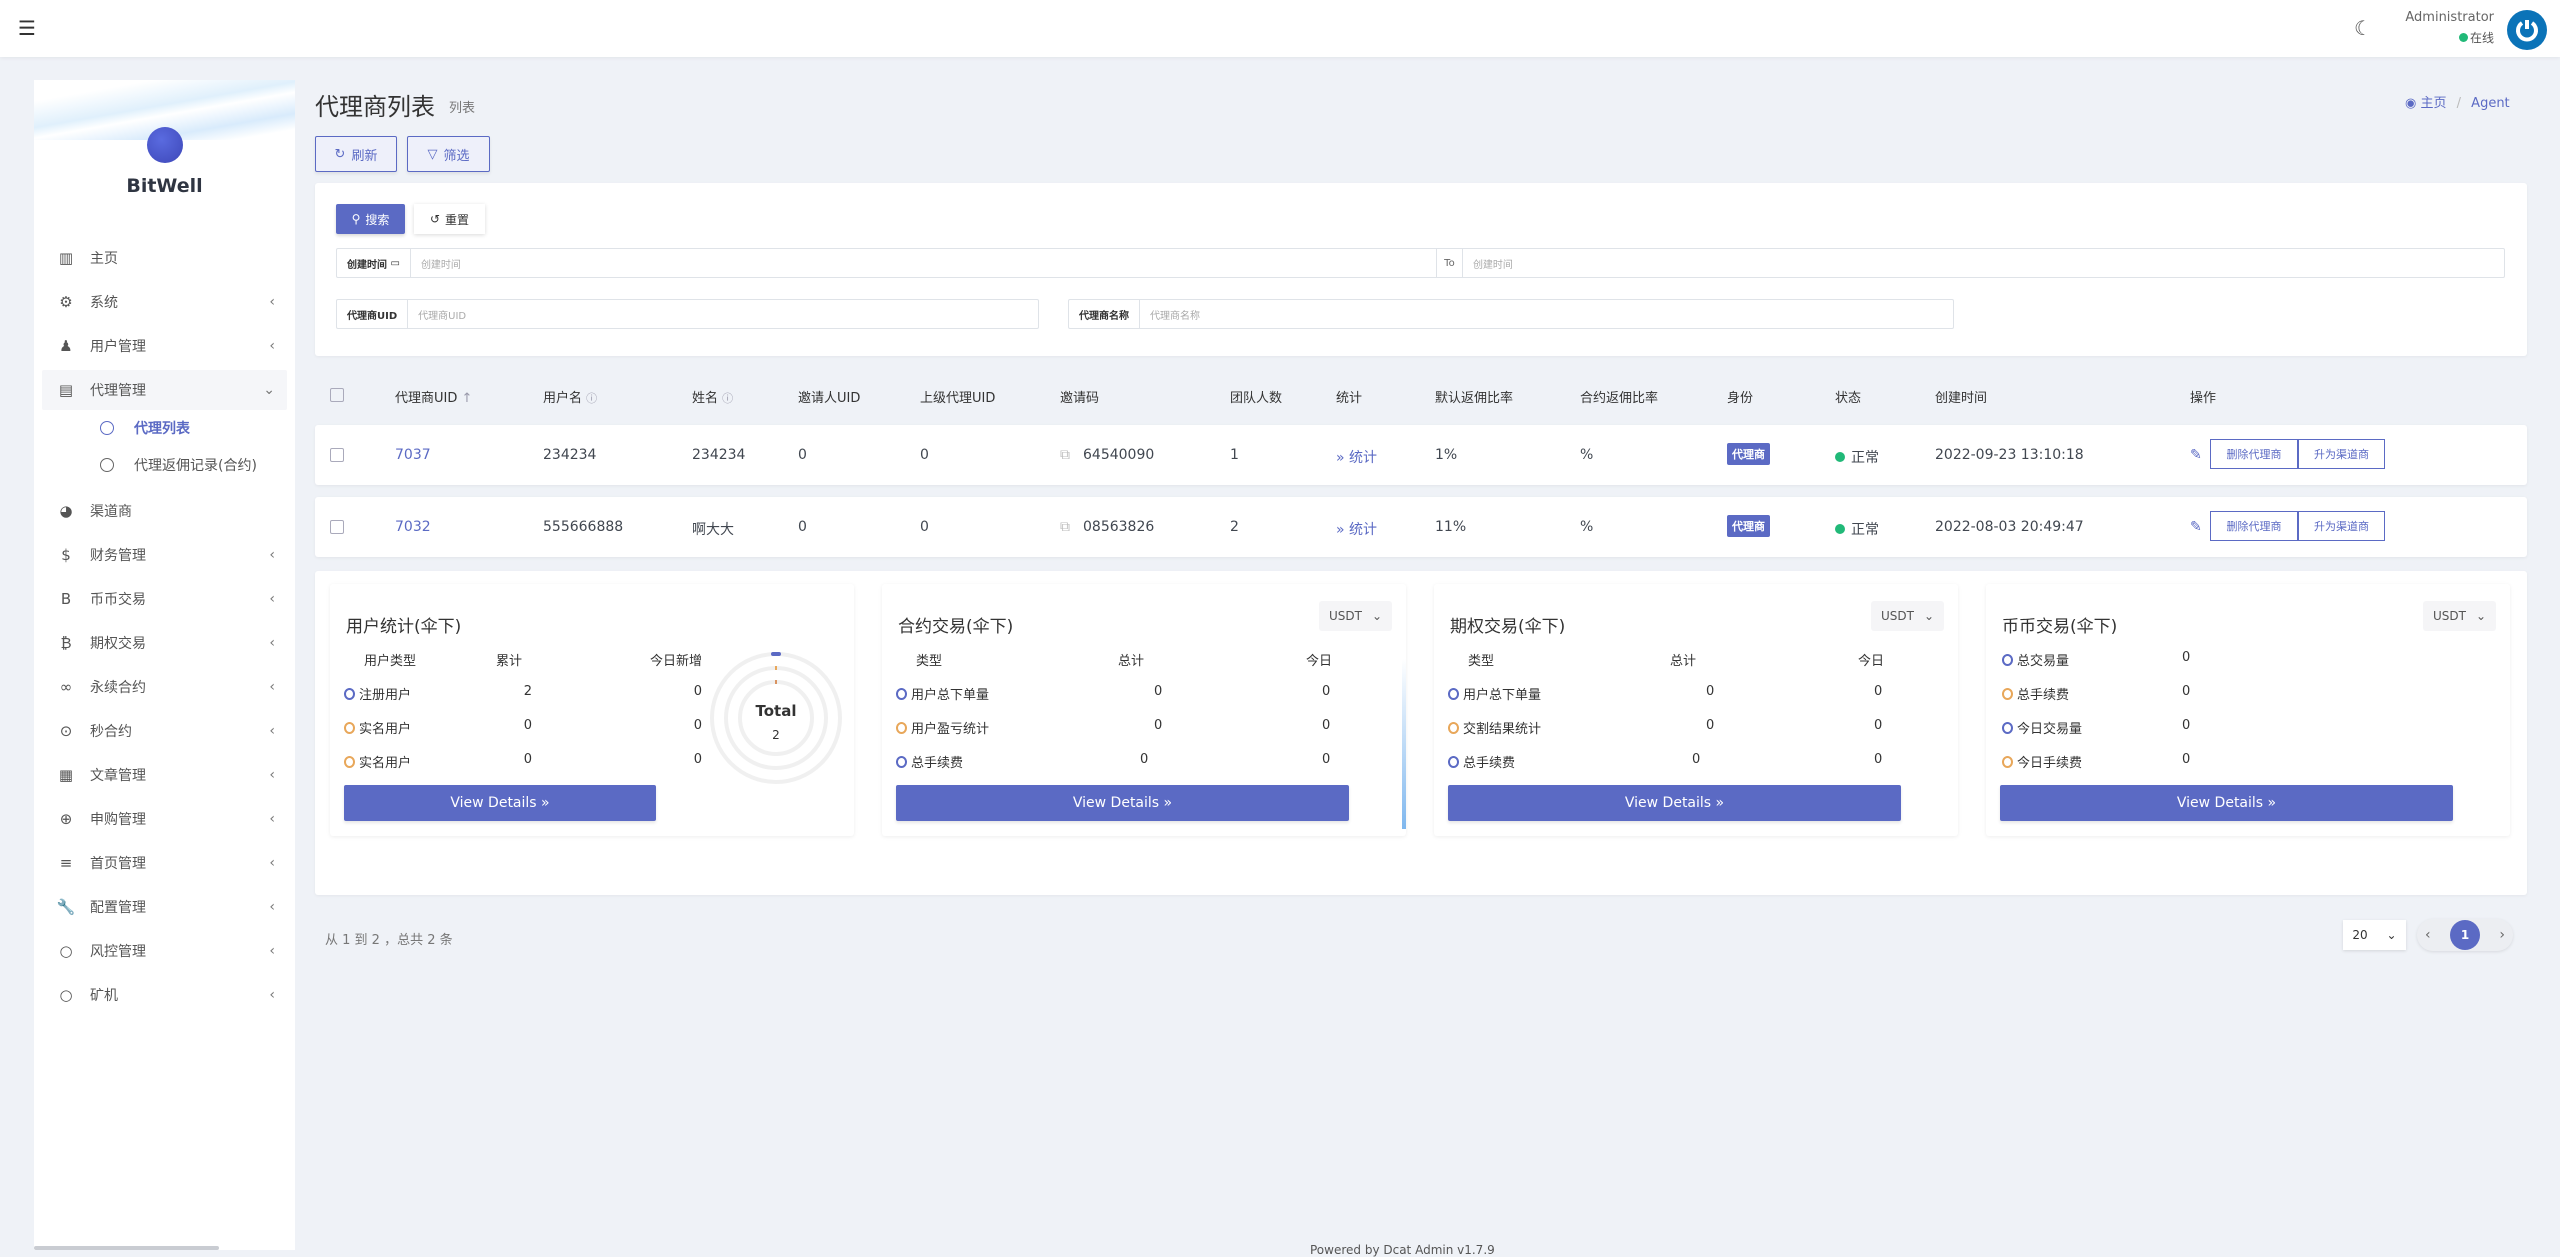 This screenshot has height=1257, width=2560. I want to click on page-title: 代理商列表, so click(375, 107).